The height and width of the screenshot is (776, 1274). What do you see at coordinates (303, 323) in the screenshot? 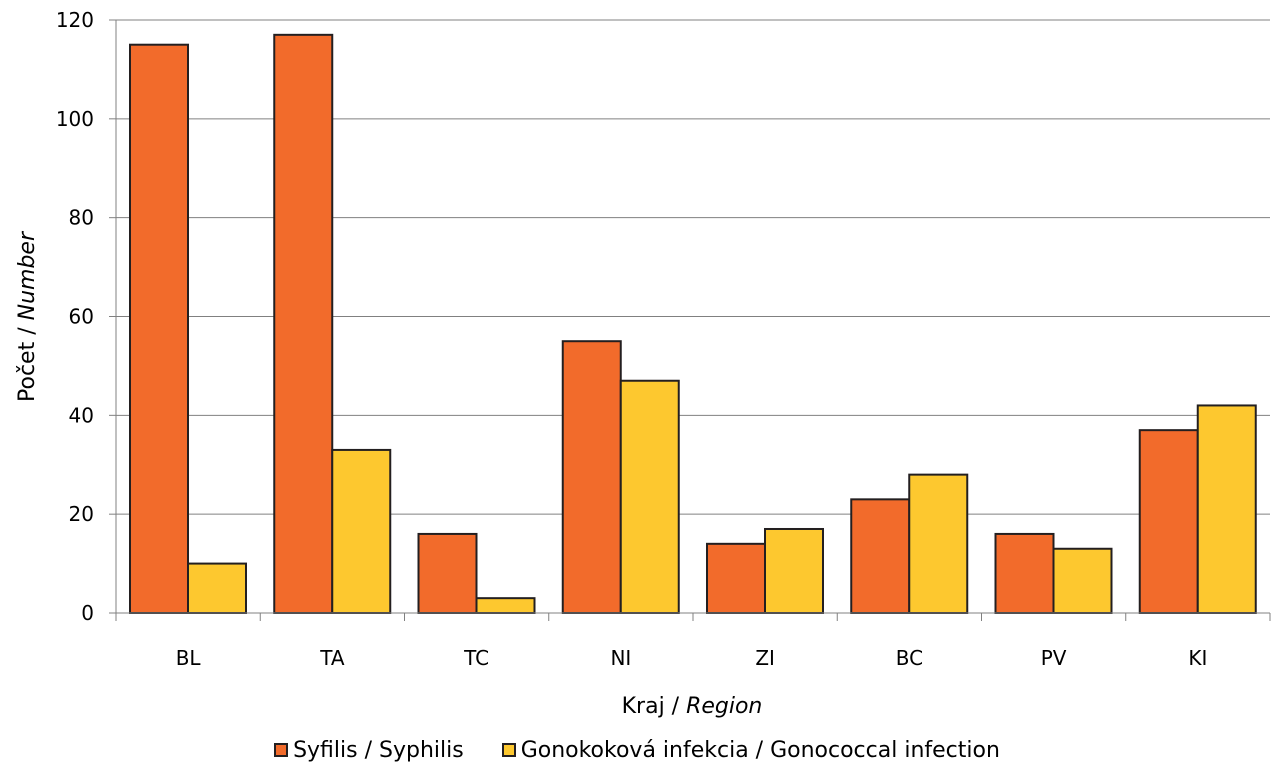
I see `bar-syphilis-ta` at bounding box center [303, 323].